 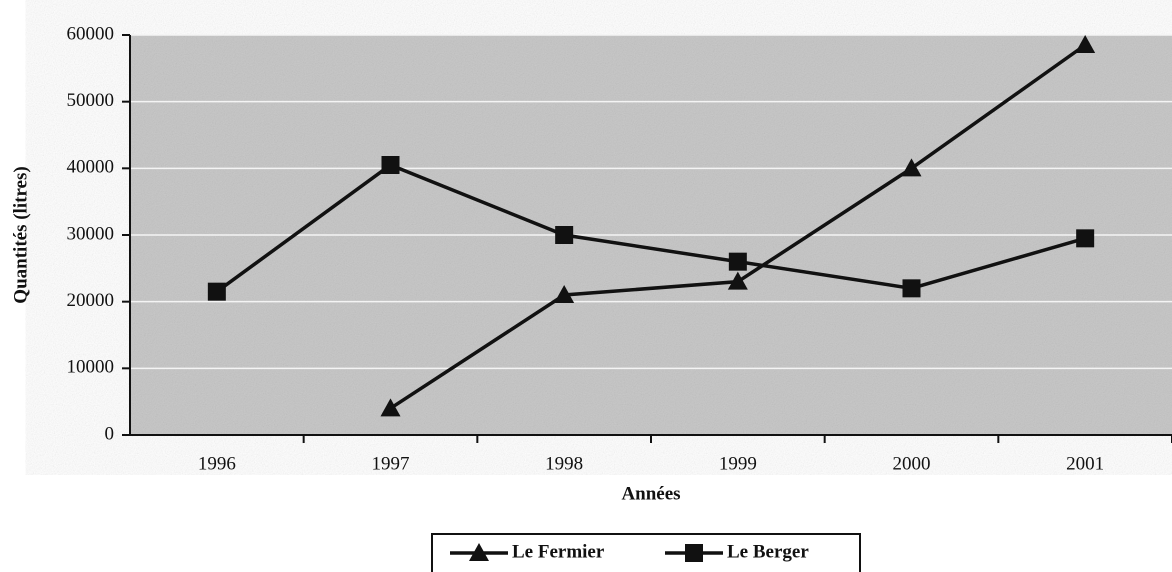 I want to click on x-tick-label: 2000, so click(x=912, y=463).